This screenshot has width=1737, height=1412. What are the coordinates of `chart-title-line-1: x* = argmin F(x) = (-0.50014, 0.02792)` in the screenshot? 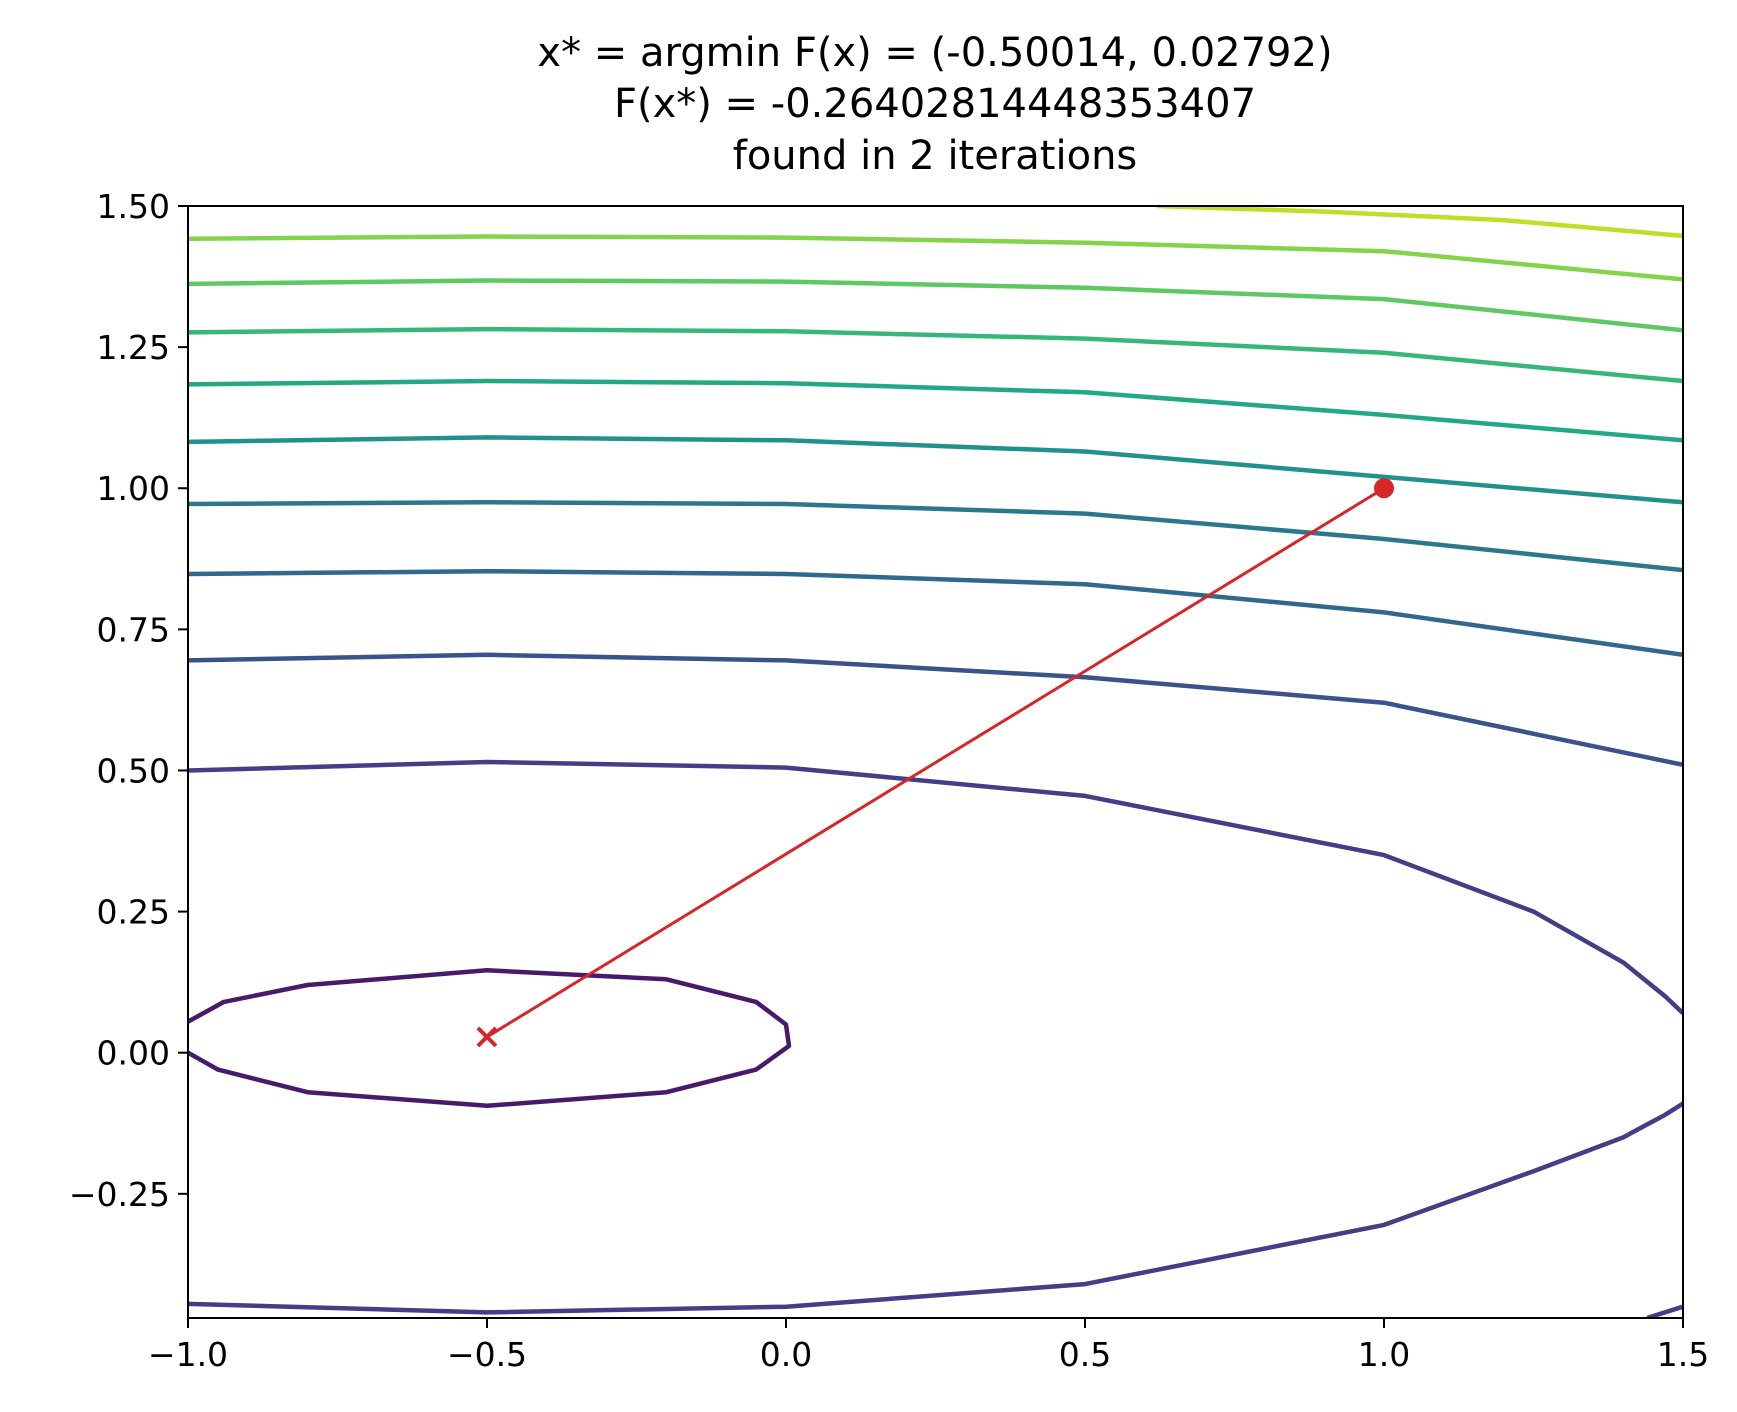 It's located at (934, 53).